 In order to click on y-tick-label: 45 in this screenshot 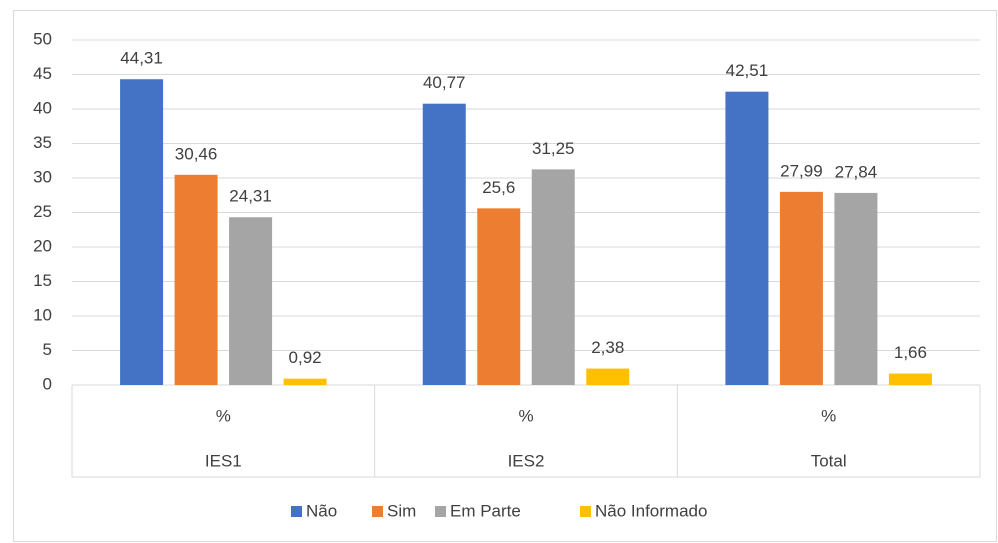, I will do `click(42, 73)`.